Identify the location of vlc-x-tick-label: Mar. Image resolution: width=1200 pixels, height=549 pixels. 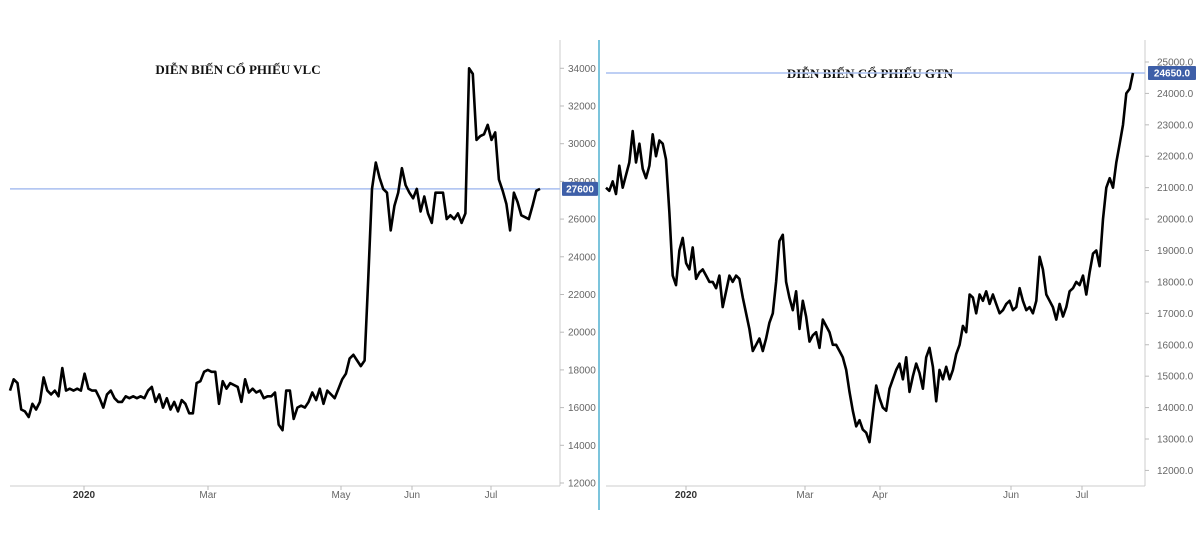
(208, 495).